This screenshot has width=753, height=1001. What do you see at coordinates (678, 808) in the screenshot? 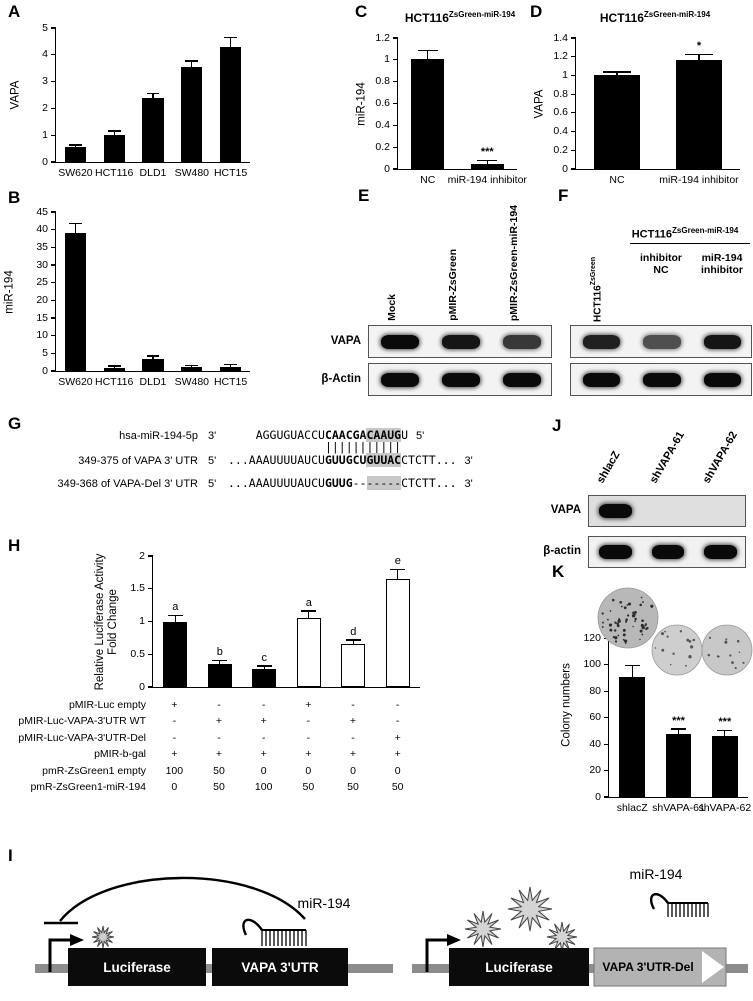
I see `x-category-label: shVAPA-61` at bounding box center [678, 808].